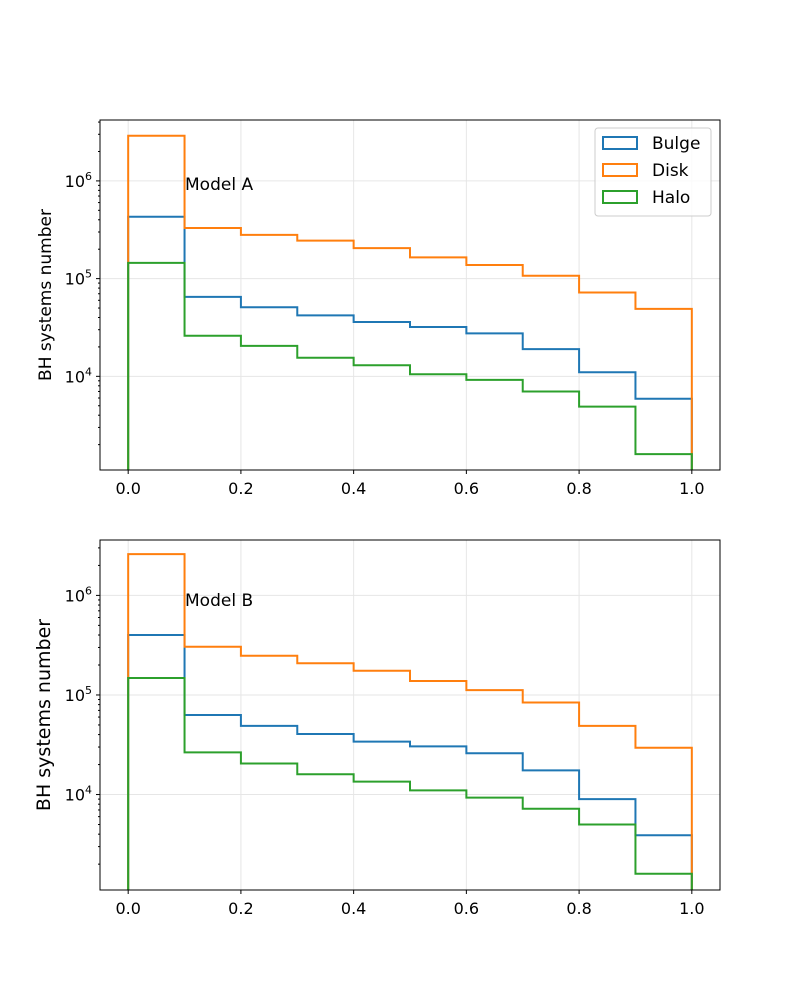 This screenshot has width=800, height=1000. What do you see at coordinates (219, 601) in the screenshot?
I see `annotation-model-b: Model B` at bounding box center [219, 601].